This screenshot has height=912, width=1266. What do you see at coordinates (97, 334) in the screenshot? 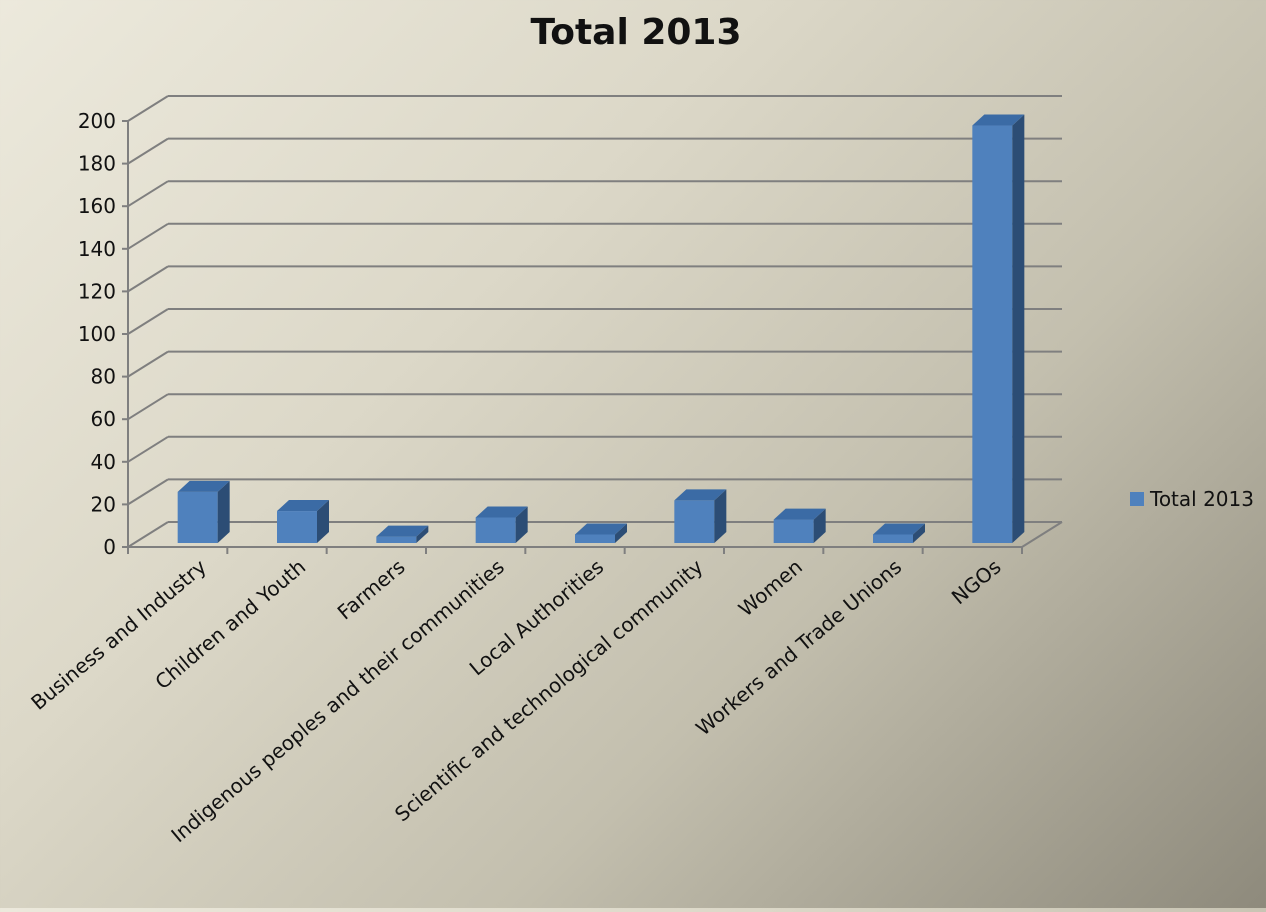
I see `y-tick-label: 100` at bounding box center [97, 334].